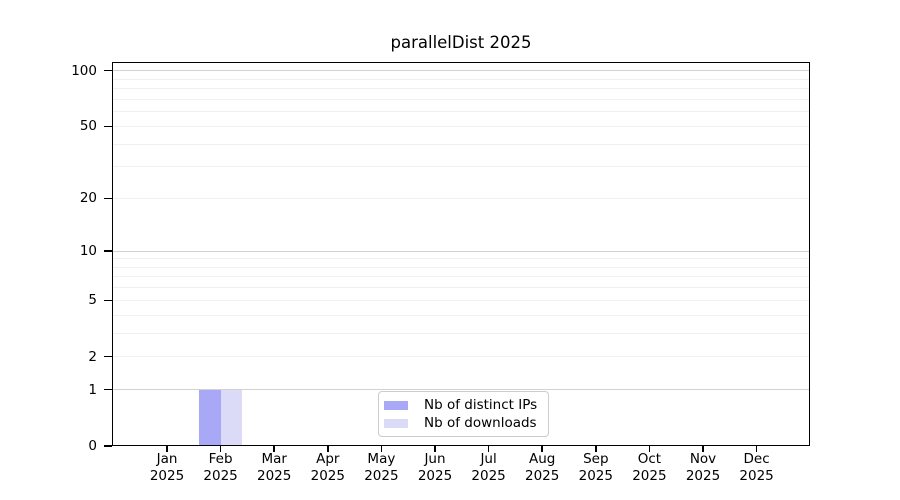 The height and width of the screenshot is (500, 900). What do you see at coordinates (88, 198) in the screenshot?
I see `y-tick-label: 20` at bounding box center [88, 198].